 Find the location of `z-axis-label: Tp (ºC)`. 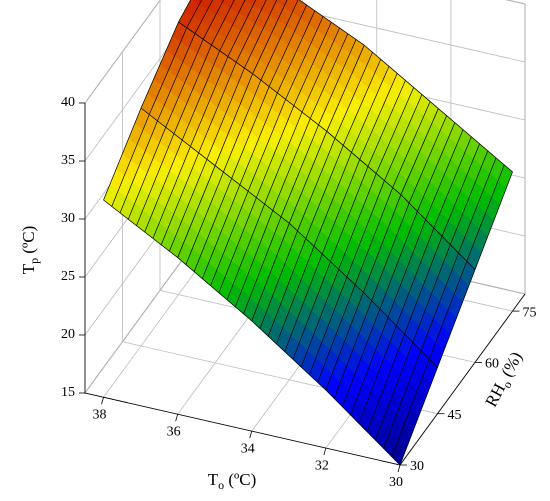

z-axis-label: Tp (ºC) is located at coordinates (30, 250).